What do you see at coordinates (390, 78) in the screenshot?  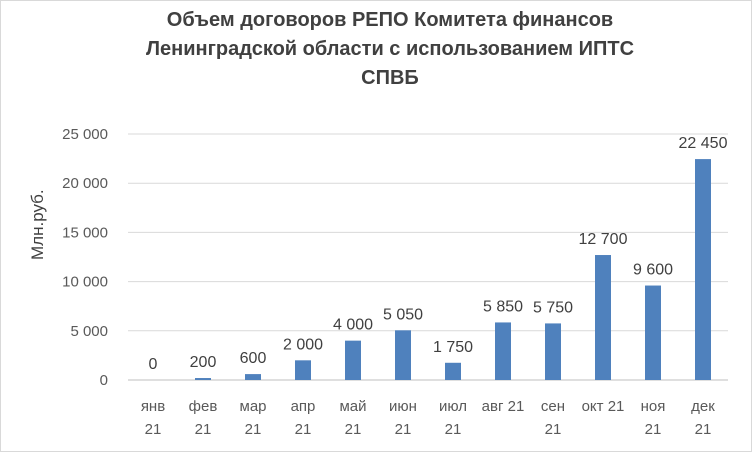 I see `chart-title-line-3: СПВБ` at bounding box center [390, 78].